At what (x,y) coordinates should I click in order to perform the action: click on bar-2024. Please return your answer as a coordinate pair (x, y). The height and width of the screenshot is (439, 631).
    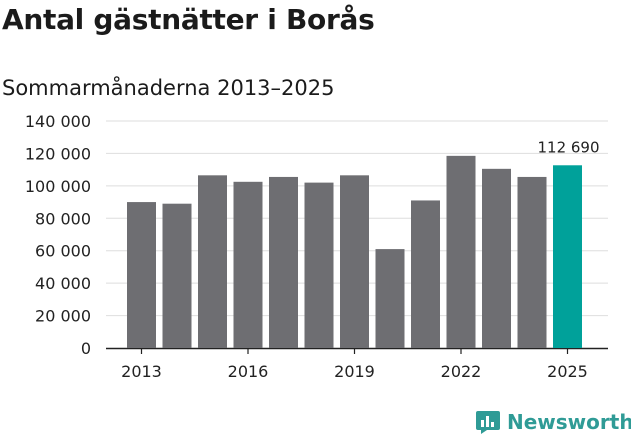
    Looking at the image, I should click on (532, 262).